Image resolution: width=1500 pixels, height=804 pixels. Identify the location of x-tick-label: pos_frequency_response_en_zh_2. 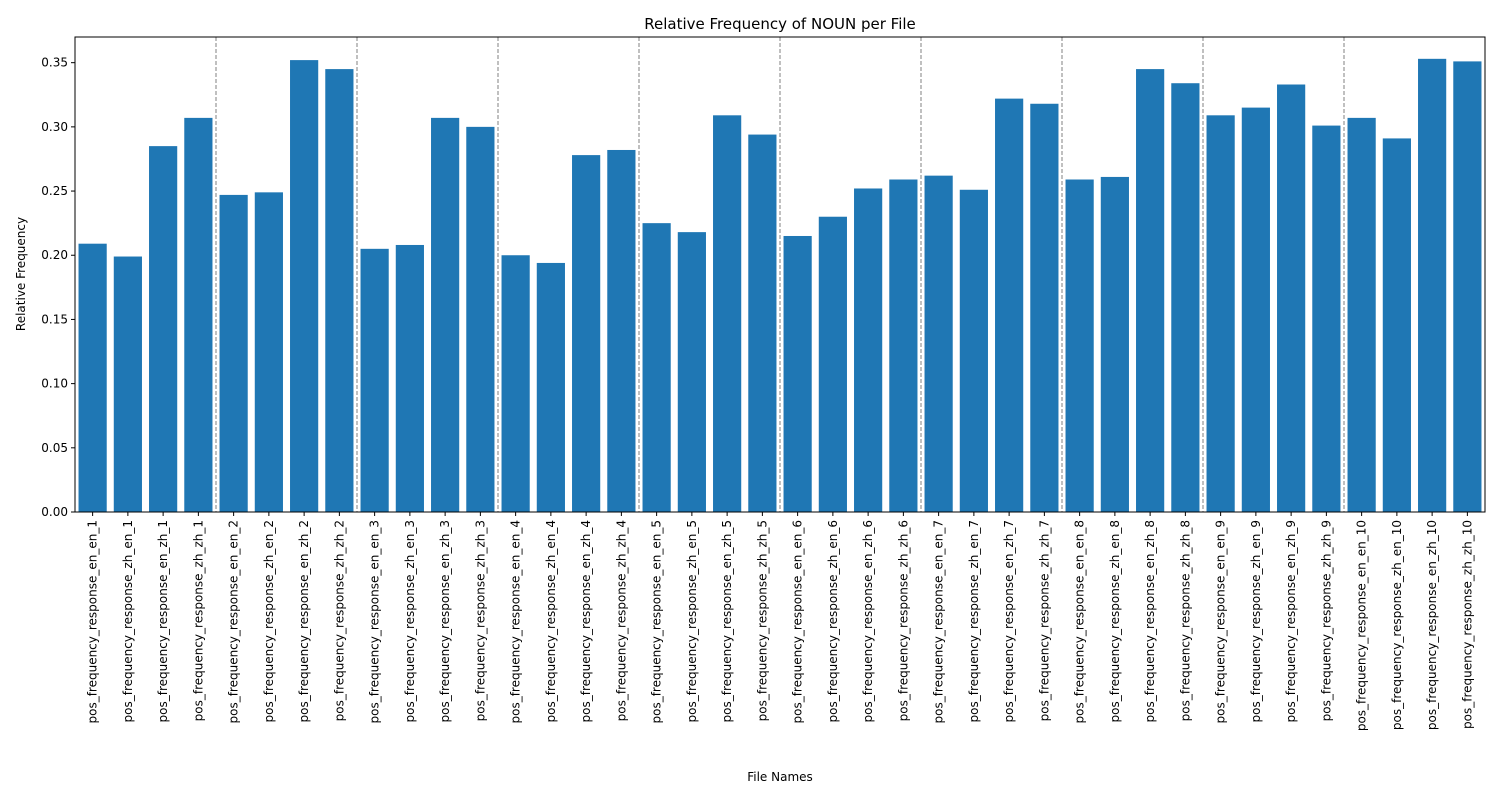
(304, 621).